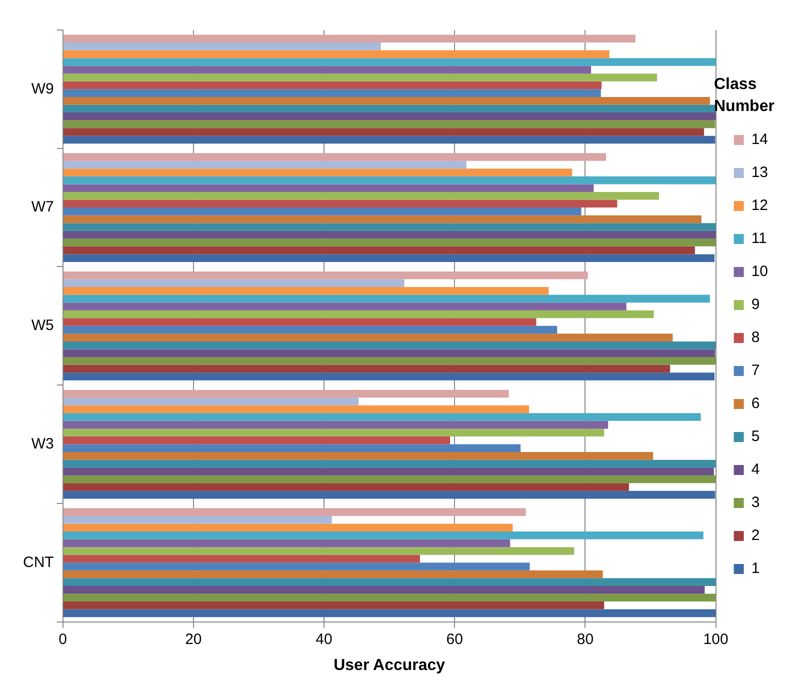  What do you see at coordinates (755, 403) in the screenshot?
I see `legend-label: 6` at bounding box center [755, 403].